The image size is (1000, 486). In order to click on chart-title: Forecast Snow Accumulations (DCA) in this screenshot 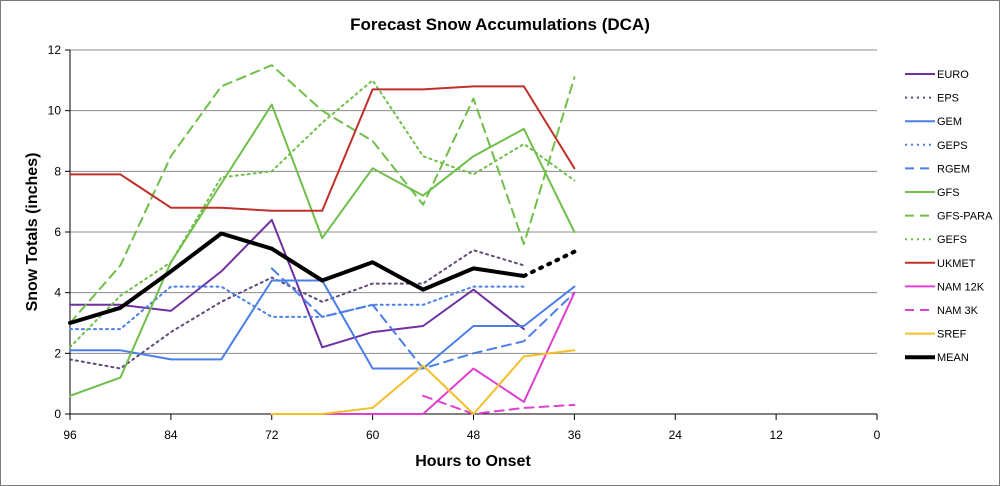, I will do `click(500, 24)`.